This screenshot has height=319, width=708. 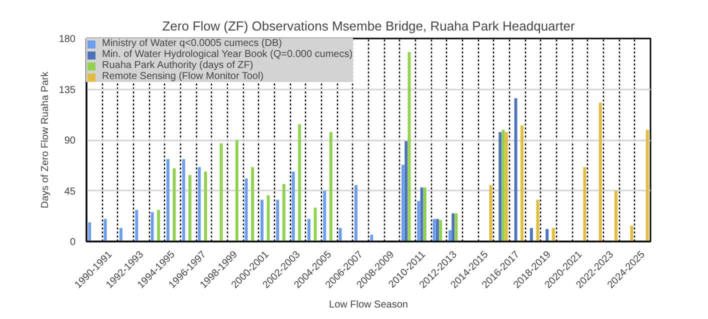 I want to click on legend-label: Ruaha Park Authority (days of ZF), so click(x=178, y=65).